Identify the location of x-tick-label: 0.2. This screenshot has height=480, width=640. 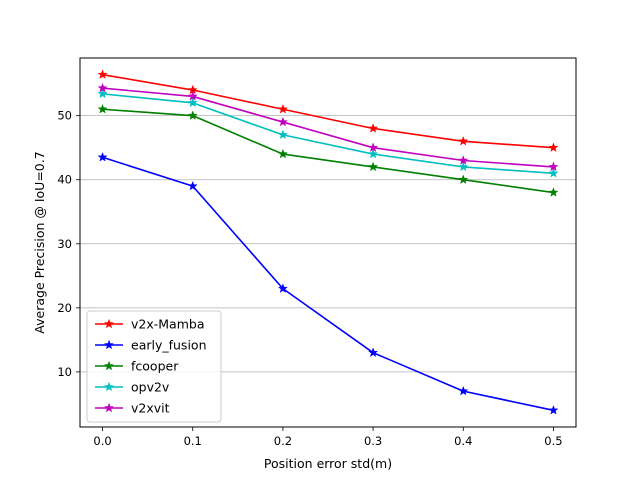
(283, 441).